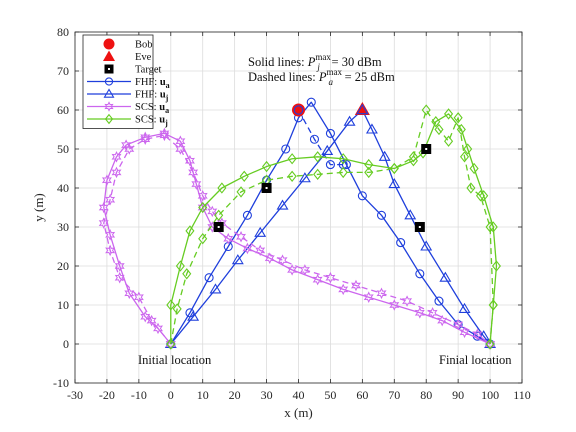  Describe the element at coordinates (299, 395) in the screenshot. I see `x-tick-label: 40` at that location.